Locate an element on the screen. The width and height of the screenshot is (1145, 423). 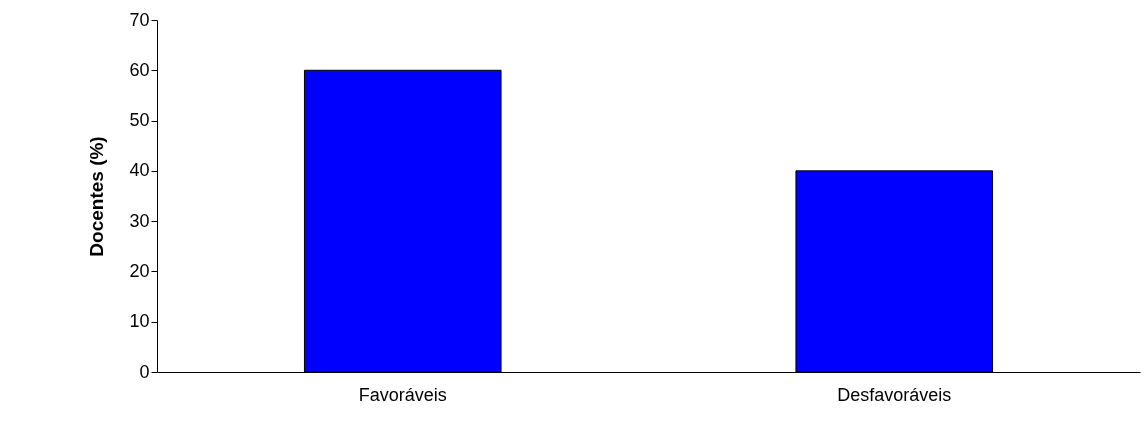
y-tick-label: 20 is located at coordinates (139, 270).